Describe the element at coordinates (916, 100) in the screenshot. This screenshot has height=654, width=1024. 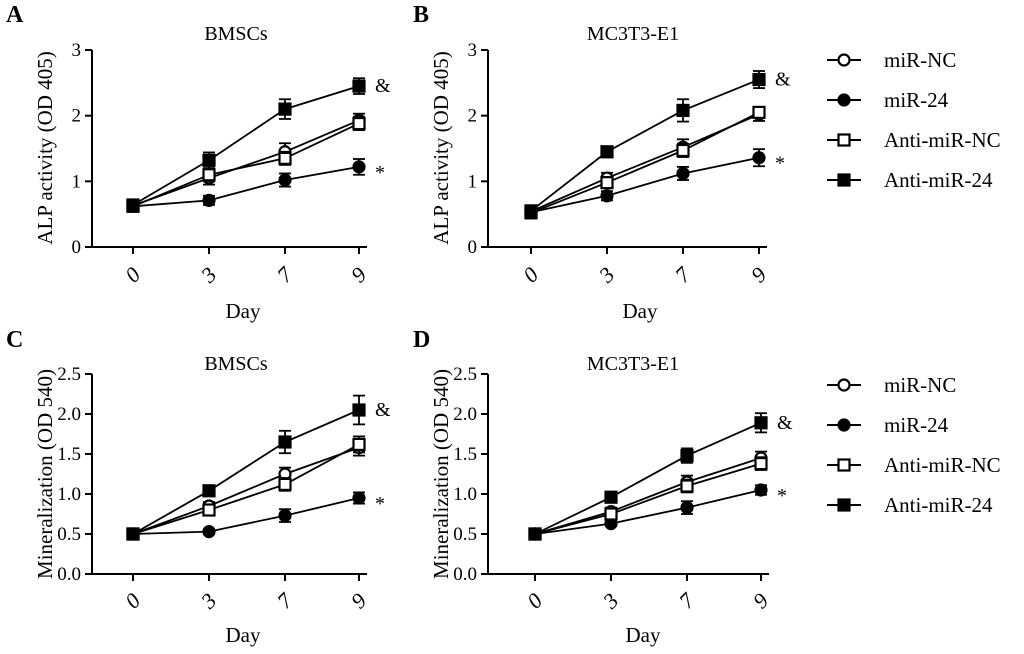
I see `legend-label: miR-24` at that location.